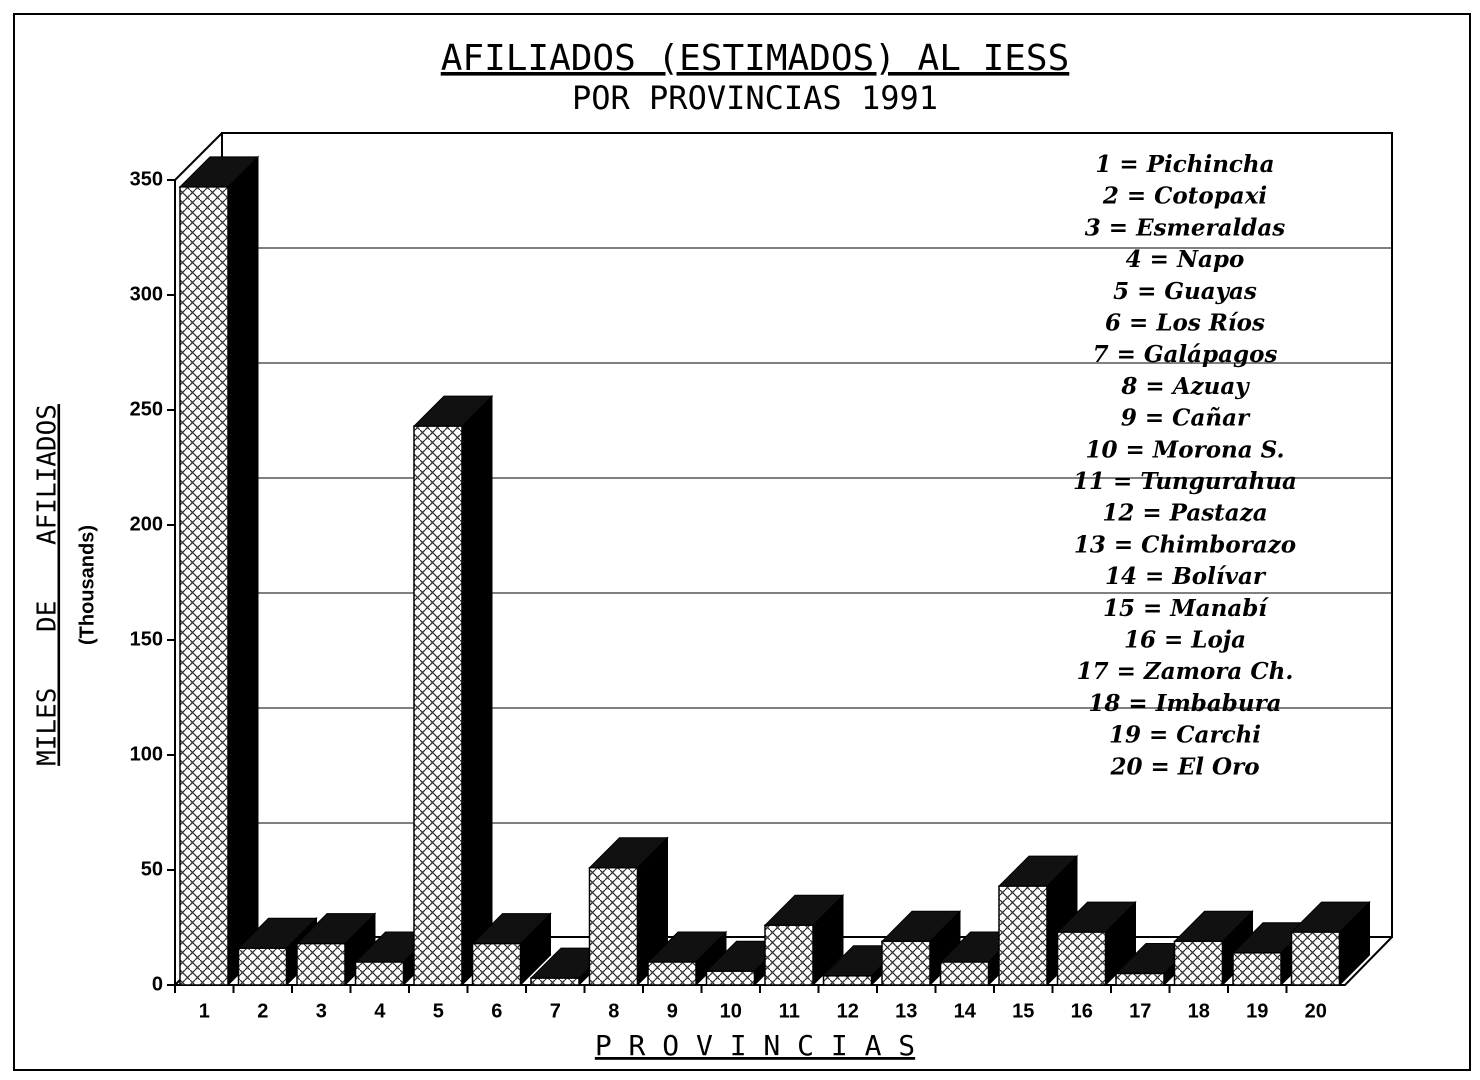 The image size is (1480, 1080). Describe the element at coordinates (1082, 1011) in the screenshot. I see `x-tick-label: 16` at that location.